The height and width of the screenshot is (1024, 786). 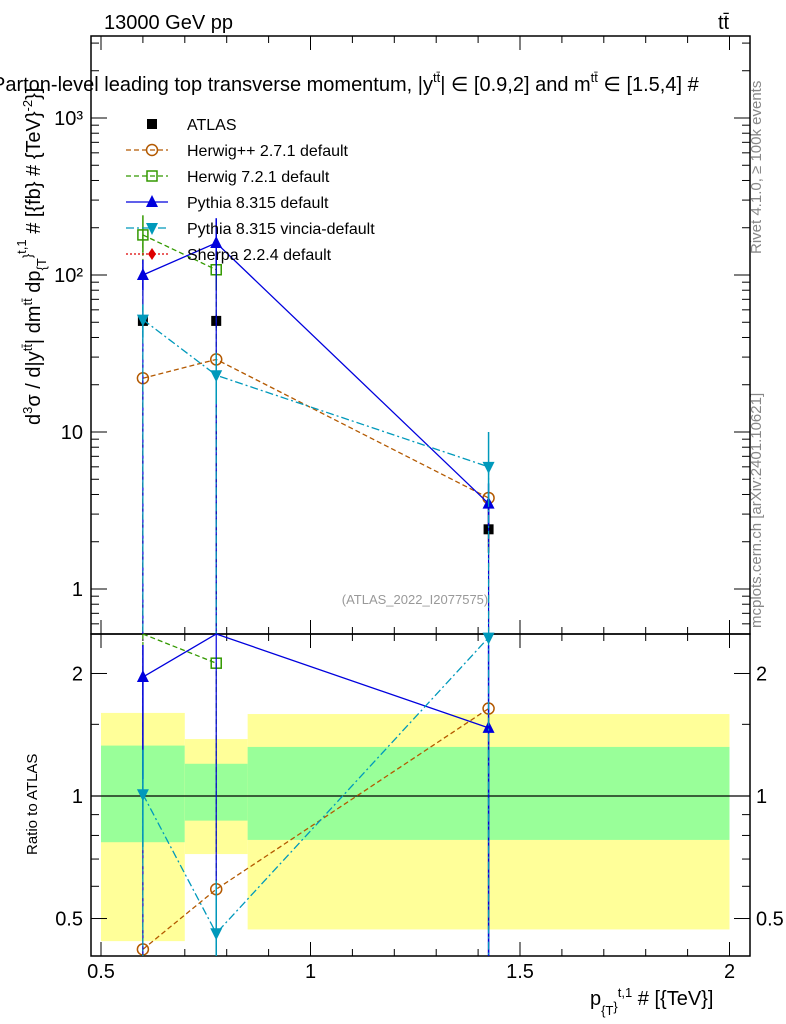 I want to click on herwigpp-ratio-line, so click(x=315, y=829).